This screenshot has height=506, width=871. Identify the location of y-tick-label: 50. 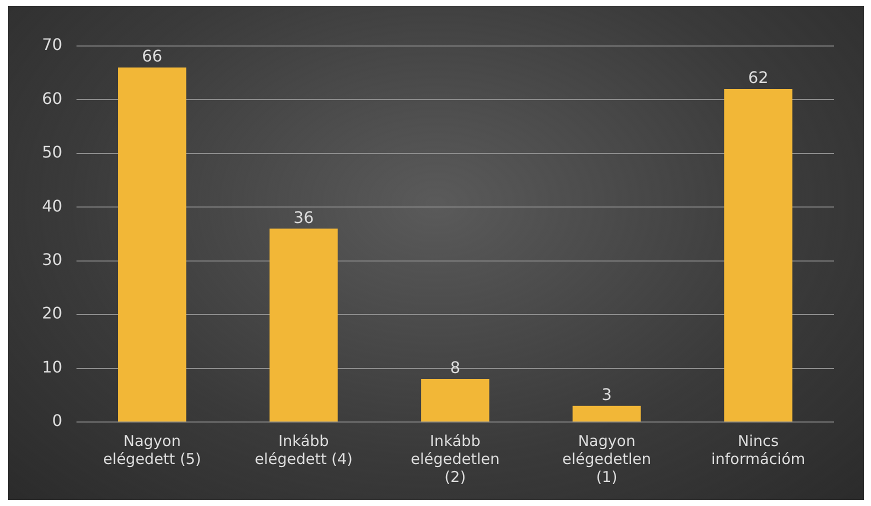
(52, 152).